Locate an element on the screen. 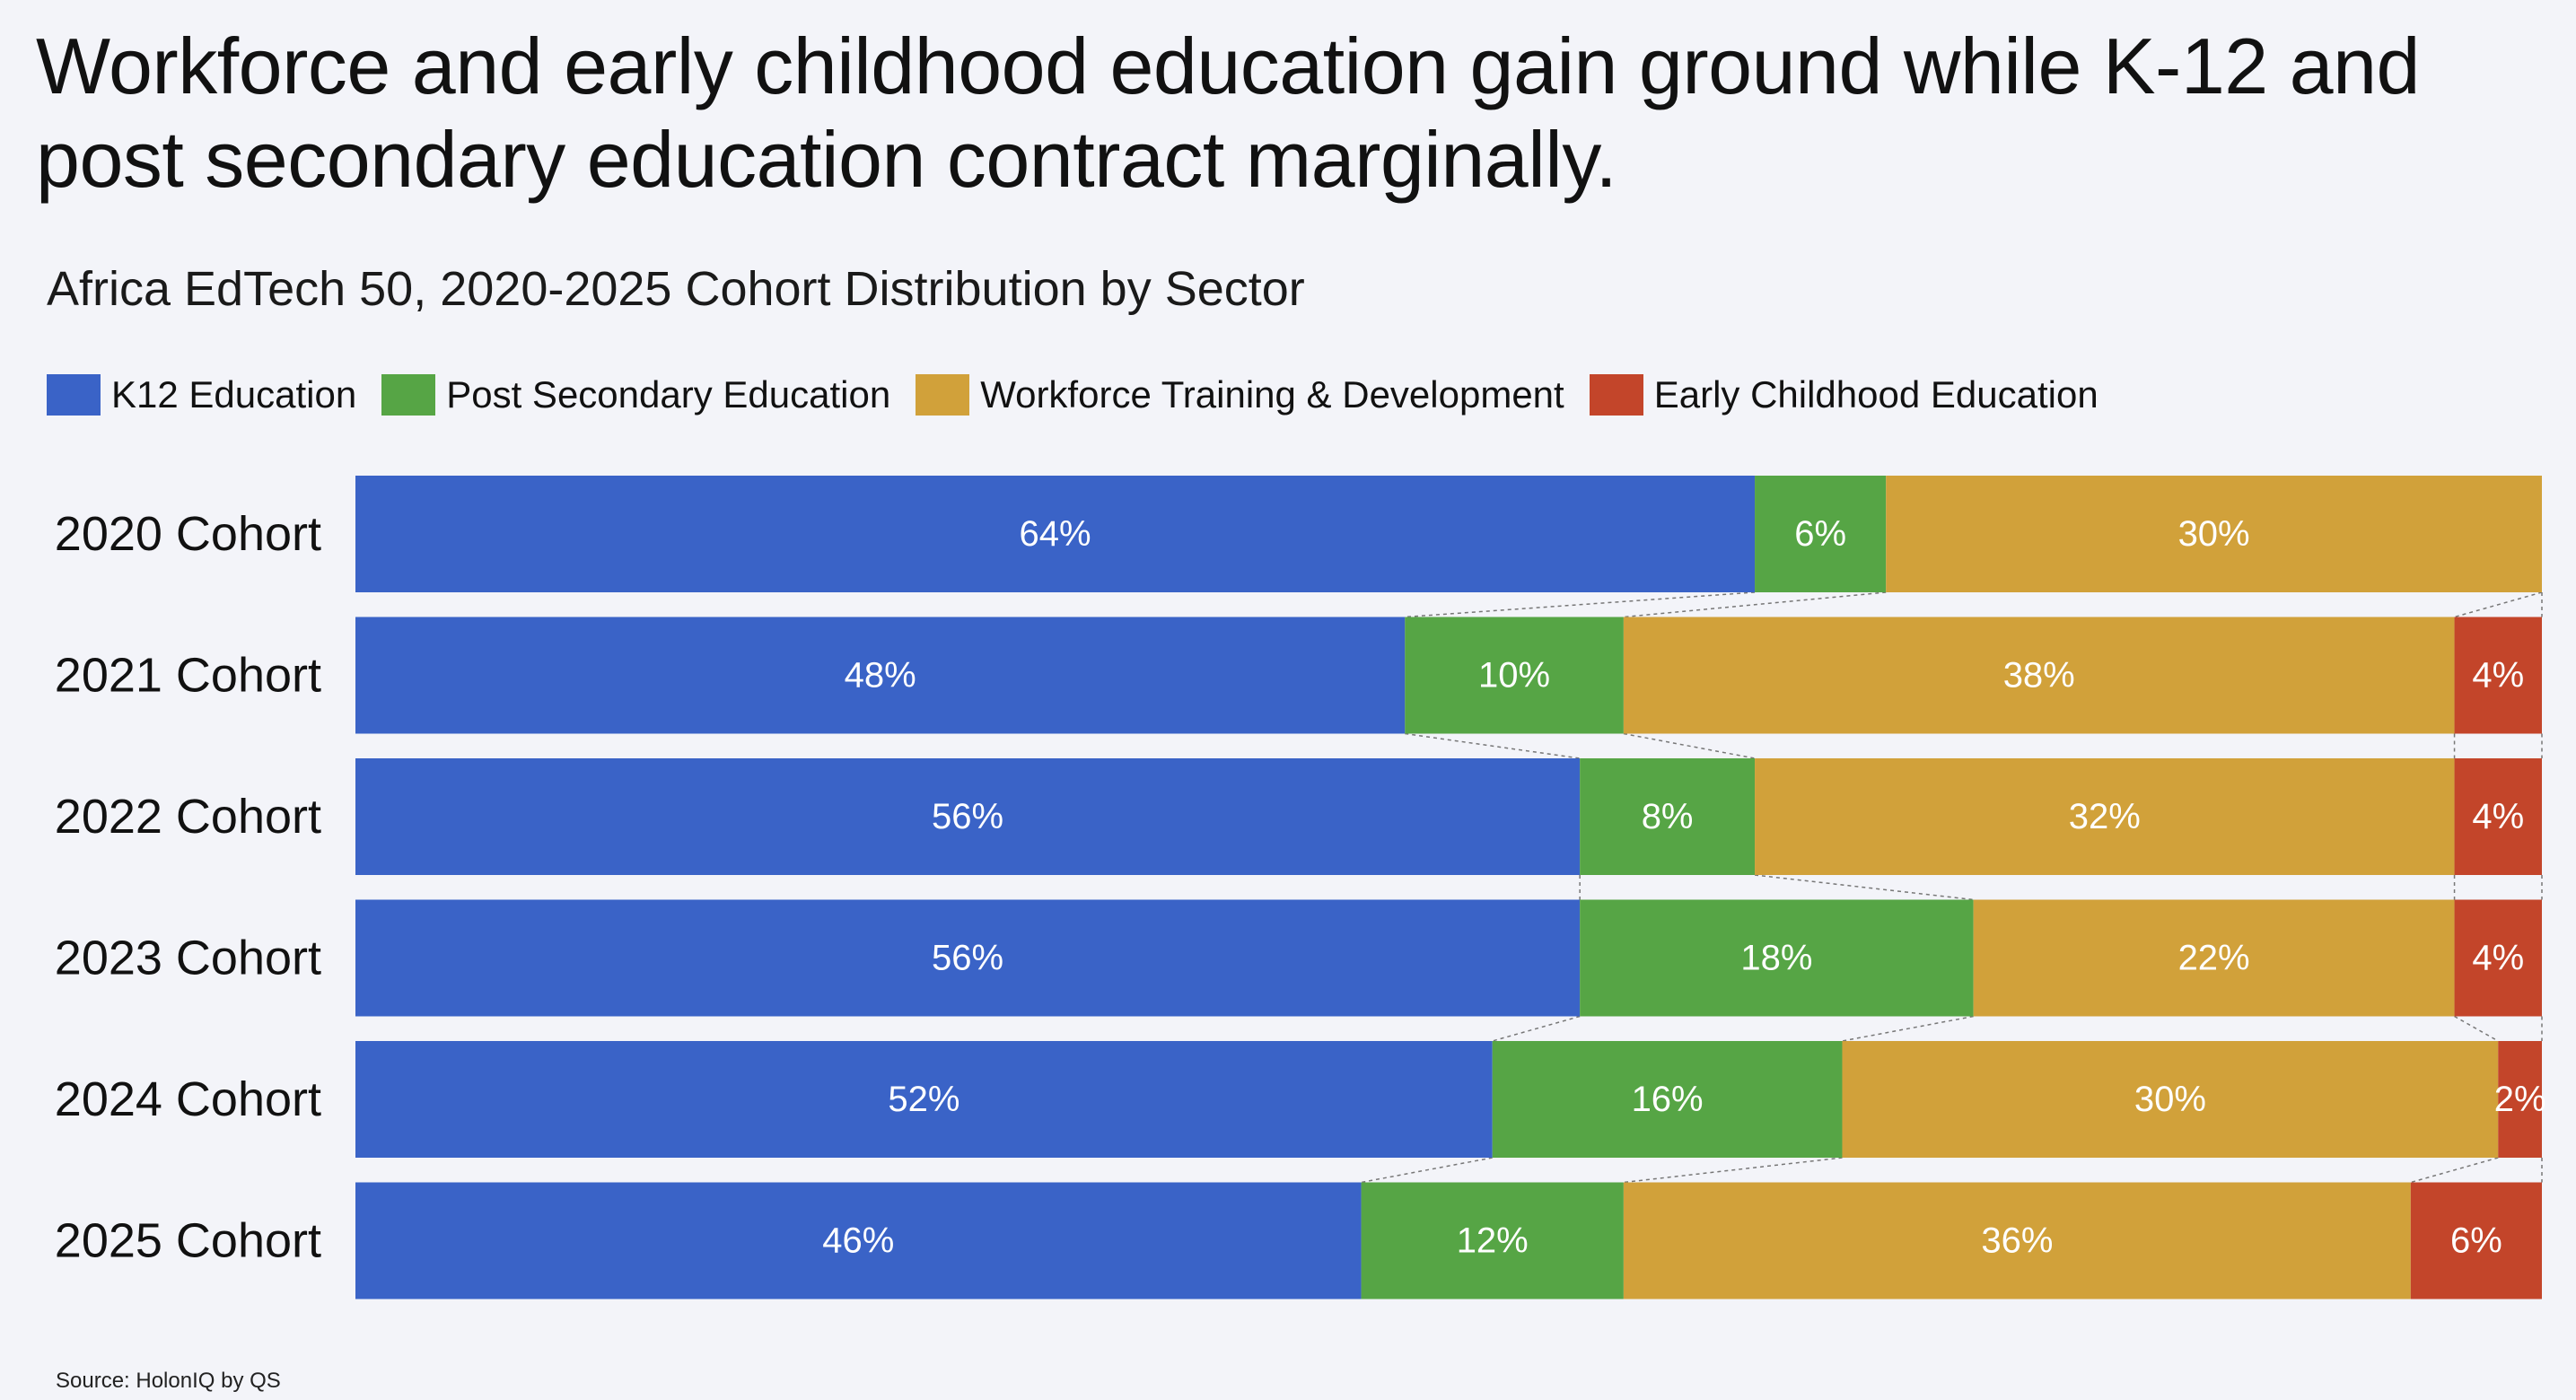 Image resolution: width=2576 pixels, height=1400 pixels. bar-post-secondary-2020-cohort is located at coordinates (1821, 534).